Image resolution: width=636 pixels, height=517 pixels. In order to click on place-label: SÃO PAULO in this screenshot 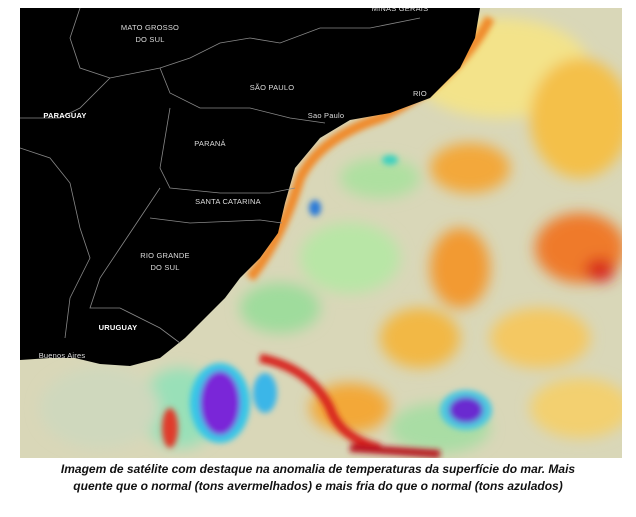, I will do `click(272, 87)`.